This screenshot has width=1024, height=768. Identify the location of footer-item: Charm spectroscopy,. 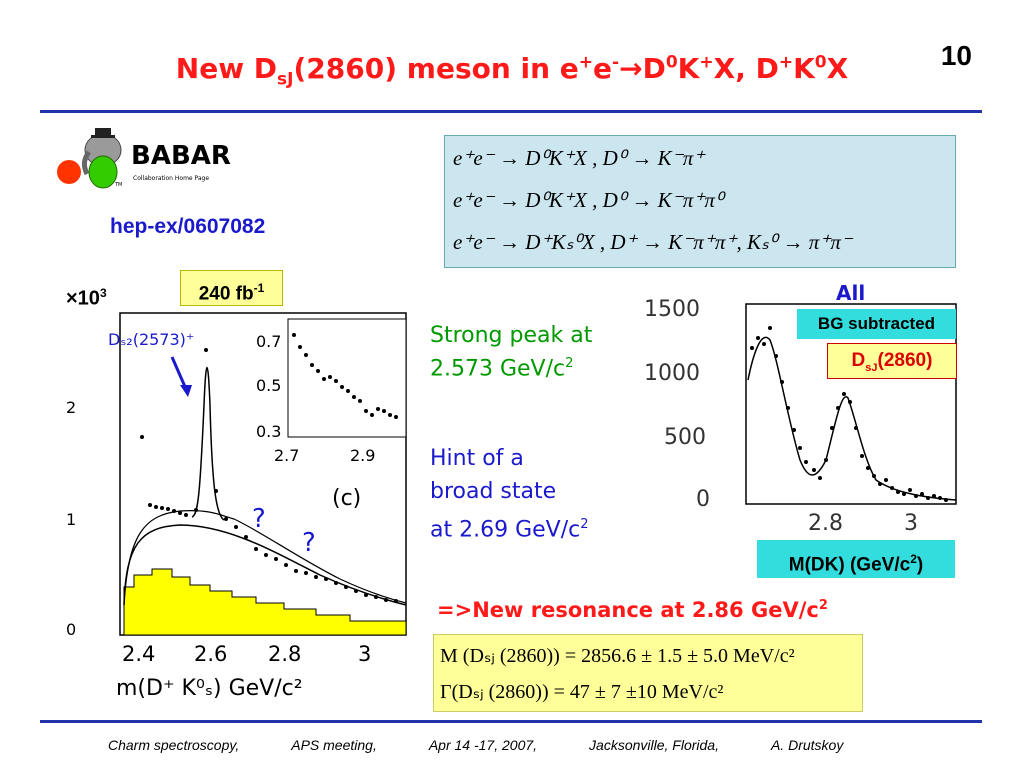
(174, 745).